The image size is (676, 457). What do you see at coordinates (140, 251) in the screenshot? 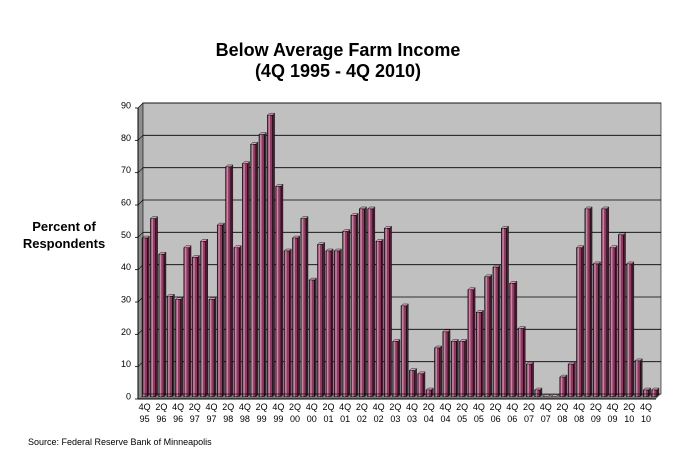
I see `plot-side-wall` at bounding box center [140, 251].